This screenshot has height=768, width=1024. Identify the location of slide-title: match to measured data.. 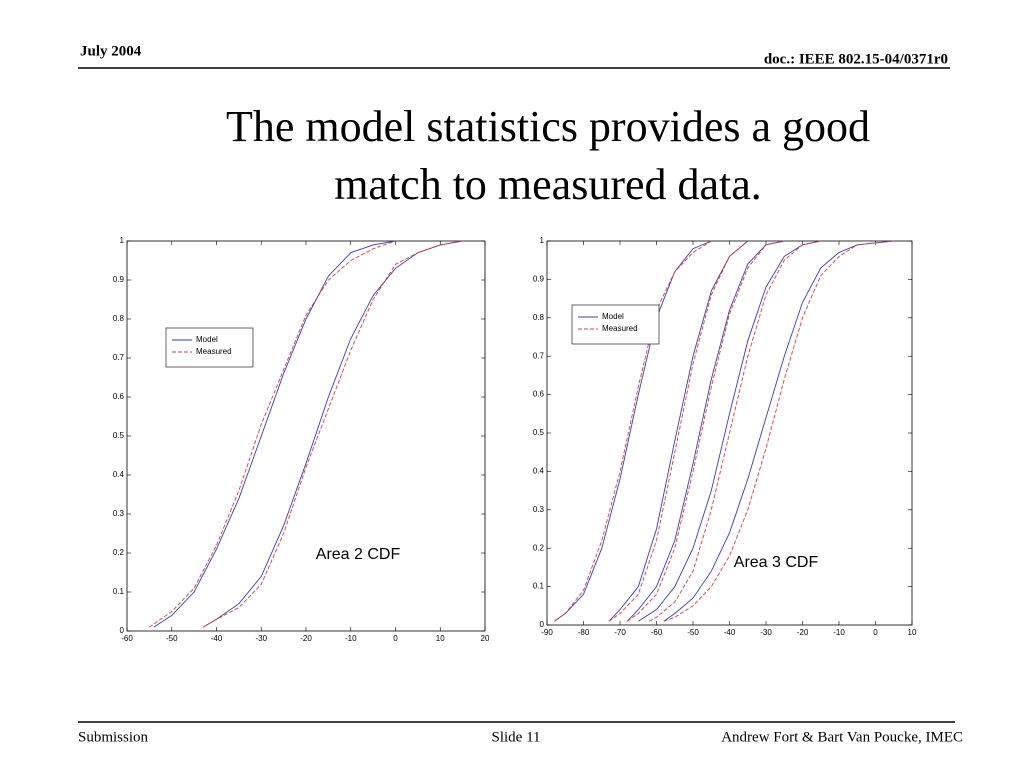
(548, 184).